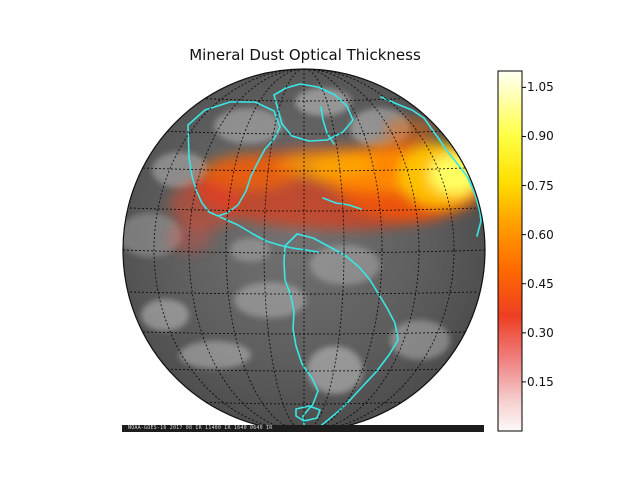 Image resolution: width=640 pixels, height=480 pixels. I want to click on colorbar-tick-label: 0.75, so click(540, 185).